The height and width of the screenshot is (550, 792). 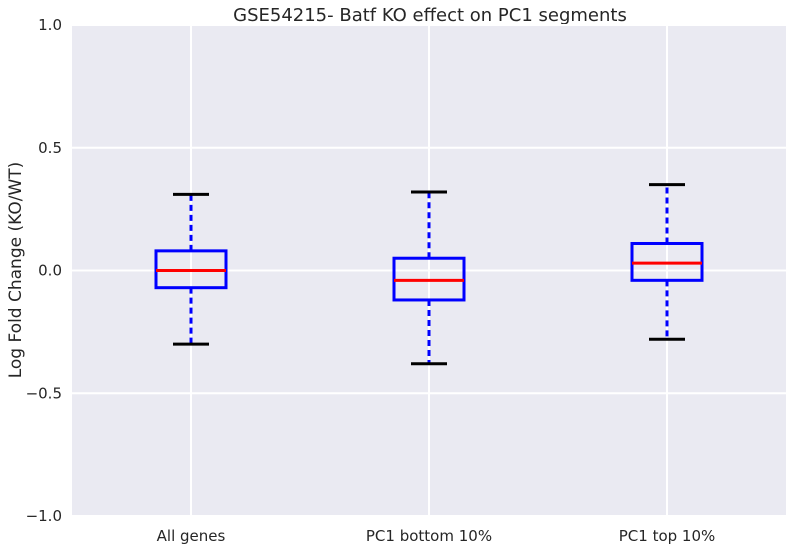 I want to click on y-tick-label: −0.5, so click(x=44, y=393).